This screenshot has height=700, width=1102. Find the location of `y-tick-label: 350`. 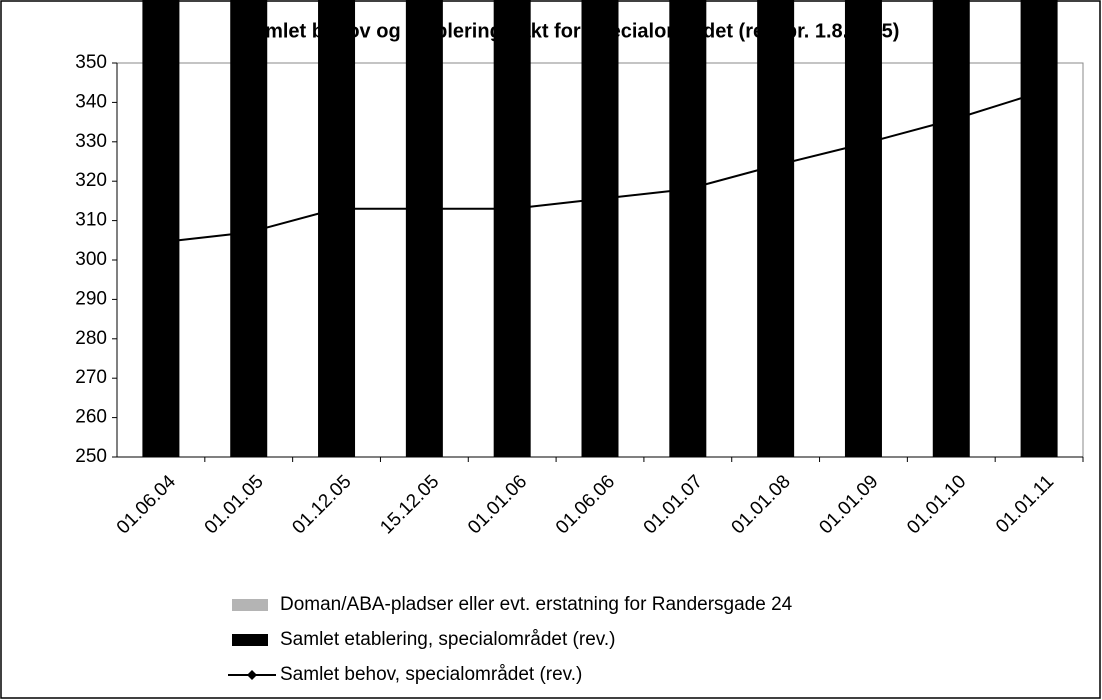

y-tick-label: 350 is located at coordinates (91, 62).